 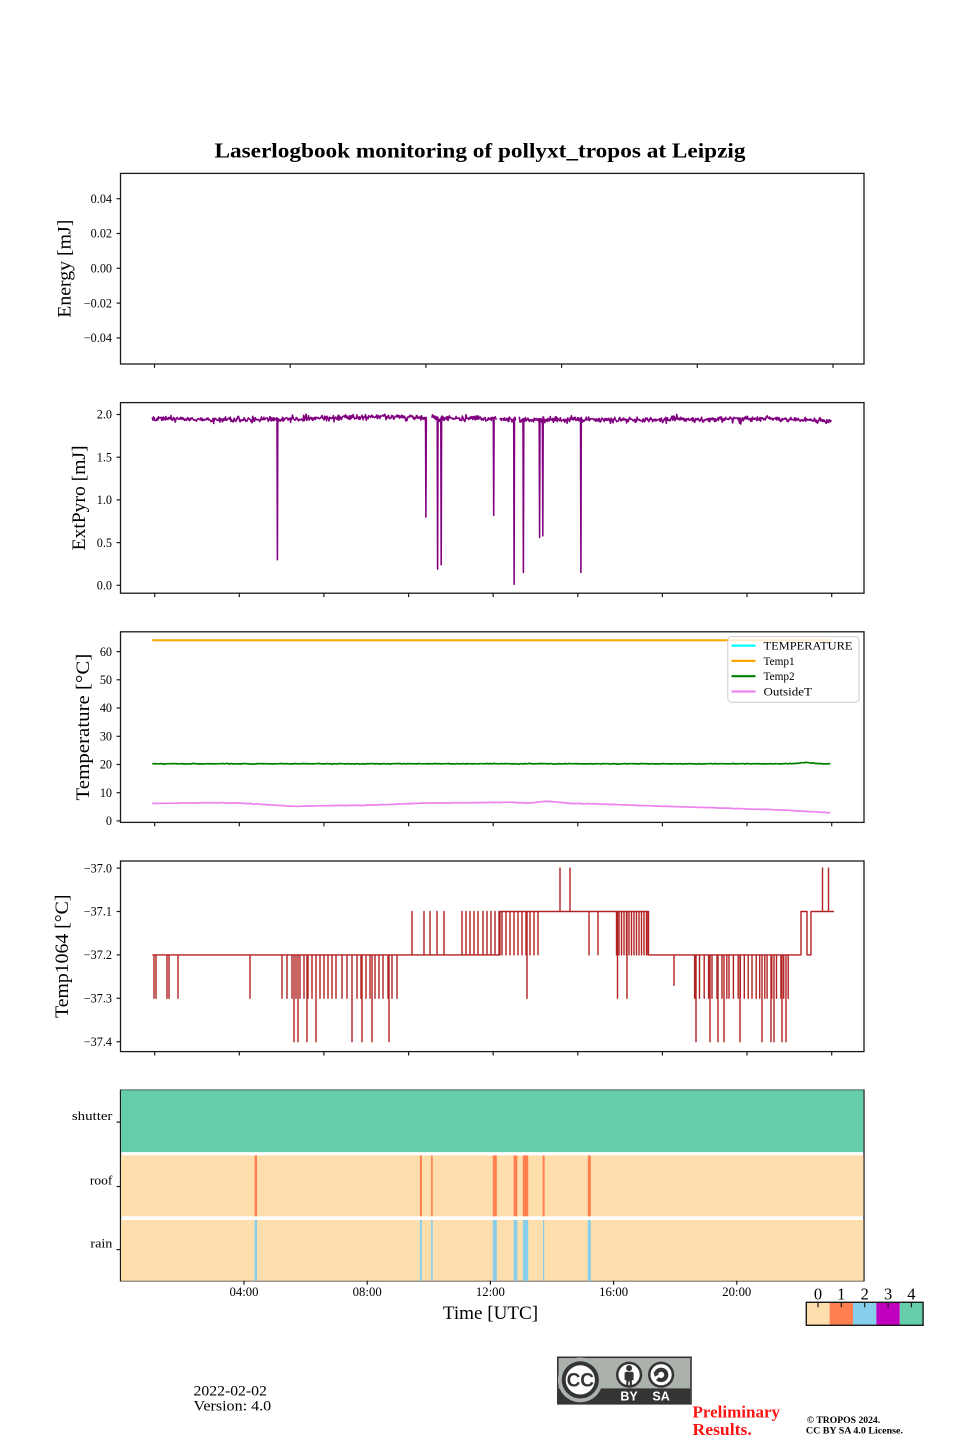 I want to click on svg-text: 1.5, so click(x=104, y=457).